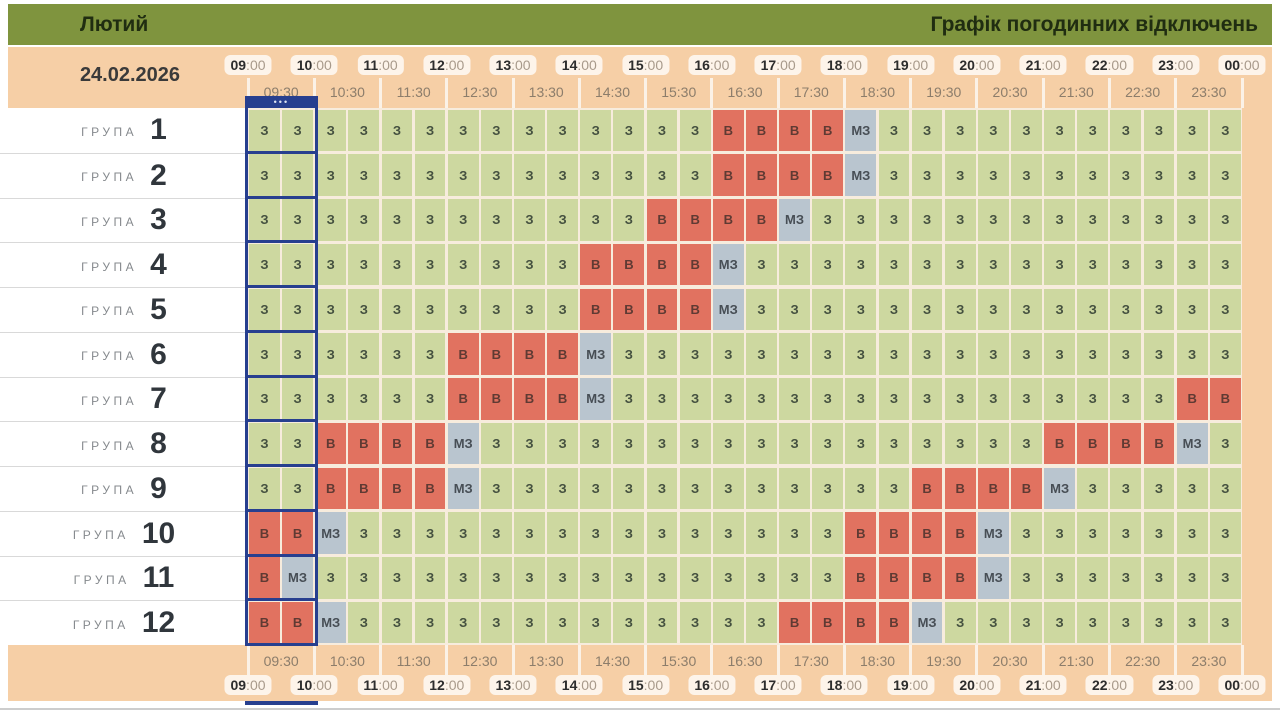 This screenshot has width=1280, height=715. Describe the element at coordinates (158, 175) in the screenshot. I see `group-number: 2` at that location.